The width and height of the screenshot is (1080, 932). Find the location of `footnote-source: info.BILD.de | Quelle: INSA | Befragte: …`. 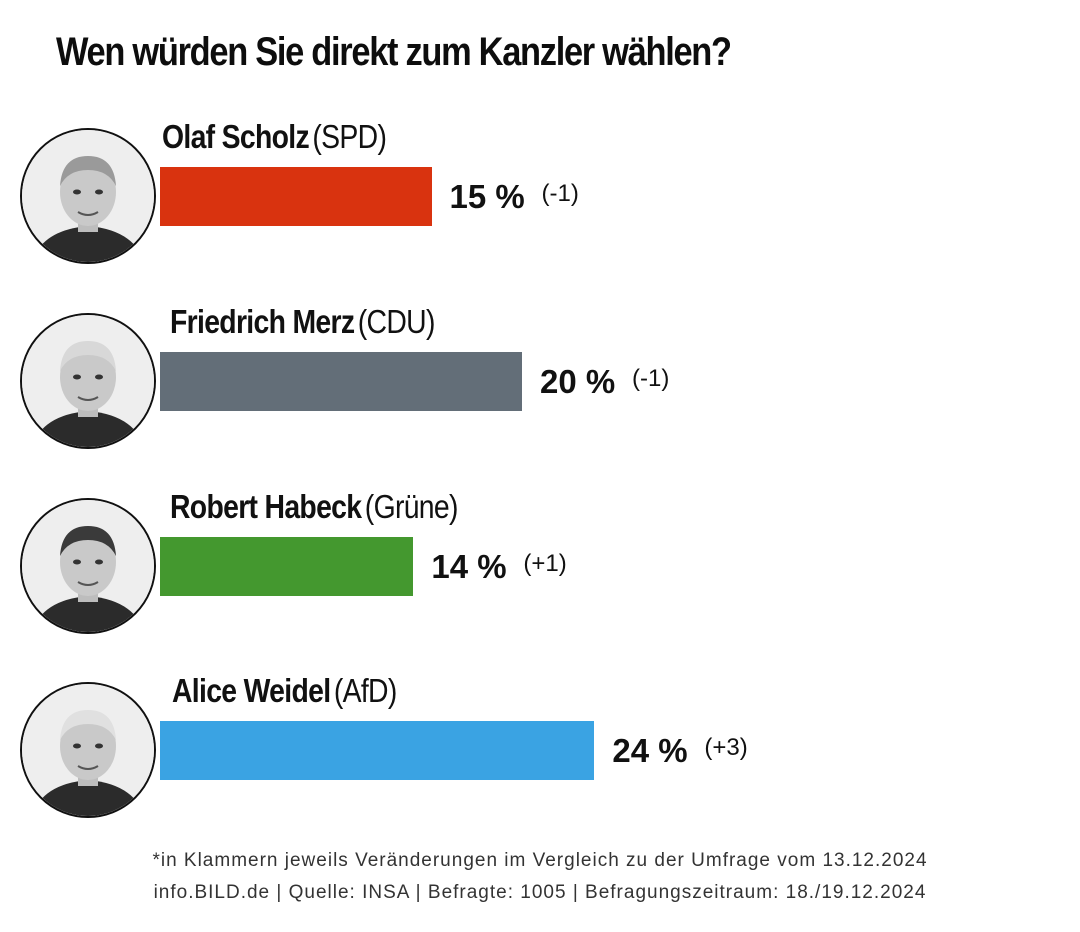

footnote-source: info.BILD.de | Quelle: INSA | Befragte: … is located at coordinates (540, 892).